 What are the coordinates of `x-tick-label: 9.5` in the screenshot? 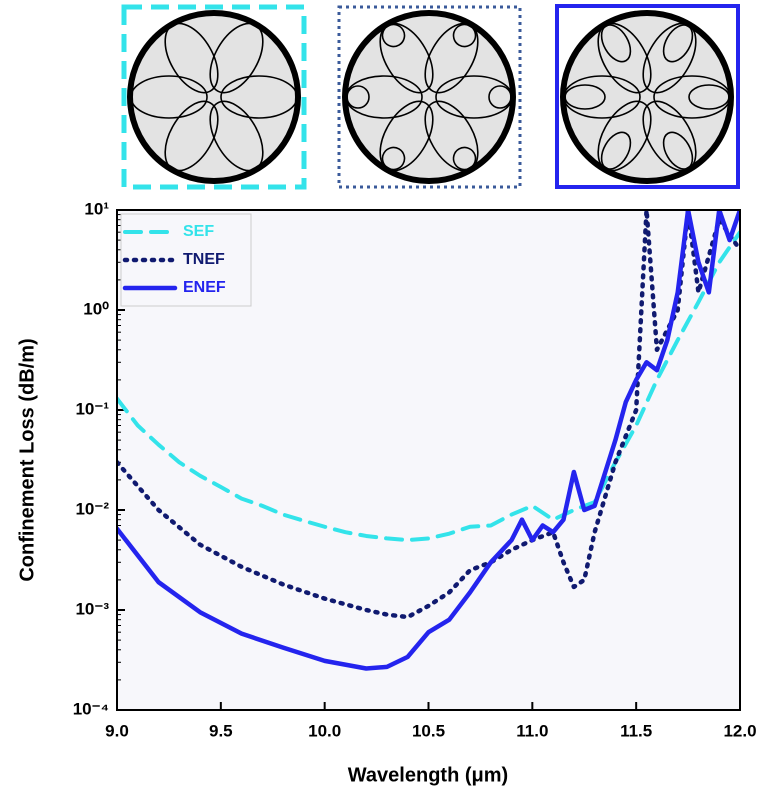 It's located at (221, 730).